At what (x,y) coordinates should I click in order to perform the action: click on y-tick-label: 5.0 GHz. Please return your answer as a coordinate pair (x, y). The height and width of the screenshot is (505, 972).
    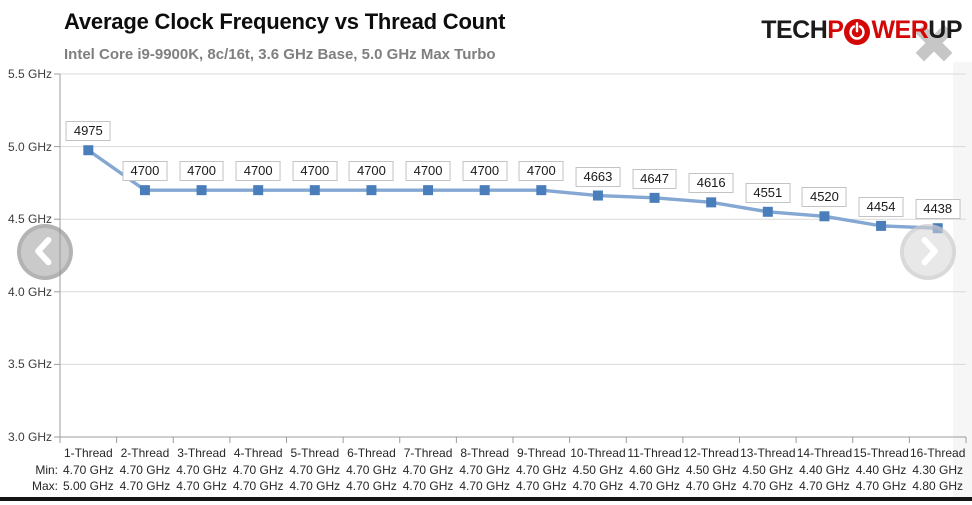
    Looking at the image, I should click on (29, 146).